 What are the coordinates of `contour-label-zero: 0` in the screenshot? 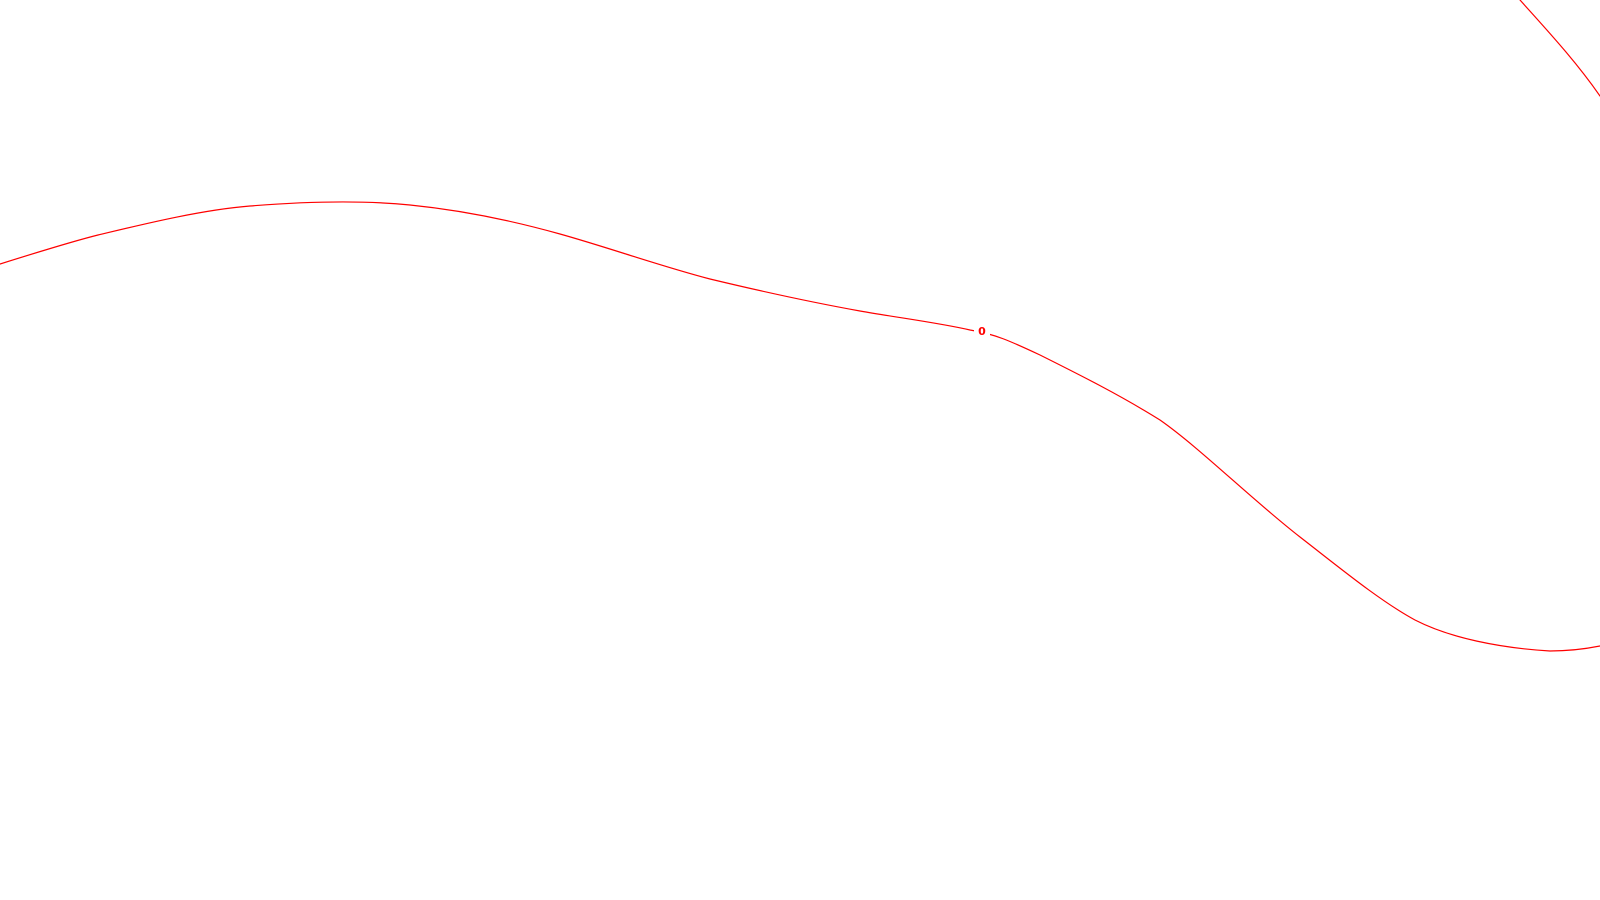 It's located at (982, 331).